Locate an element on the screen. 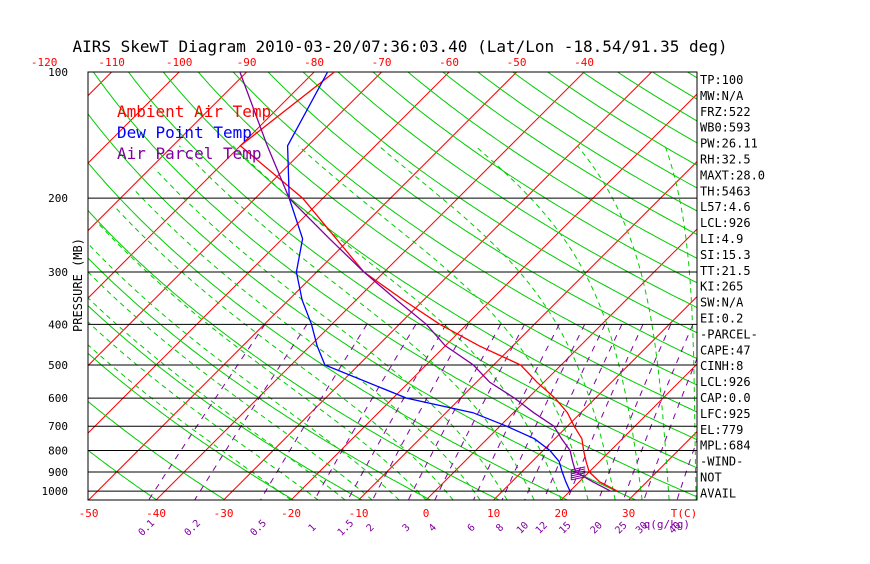  y-tick-label: 500 is located at coordinates (58, 365).